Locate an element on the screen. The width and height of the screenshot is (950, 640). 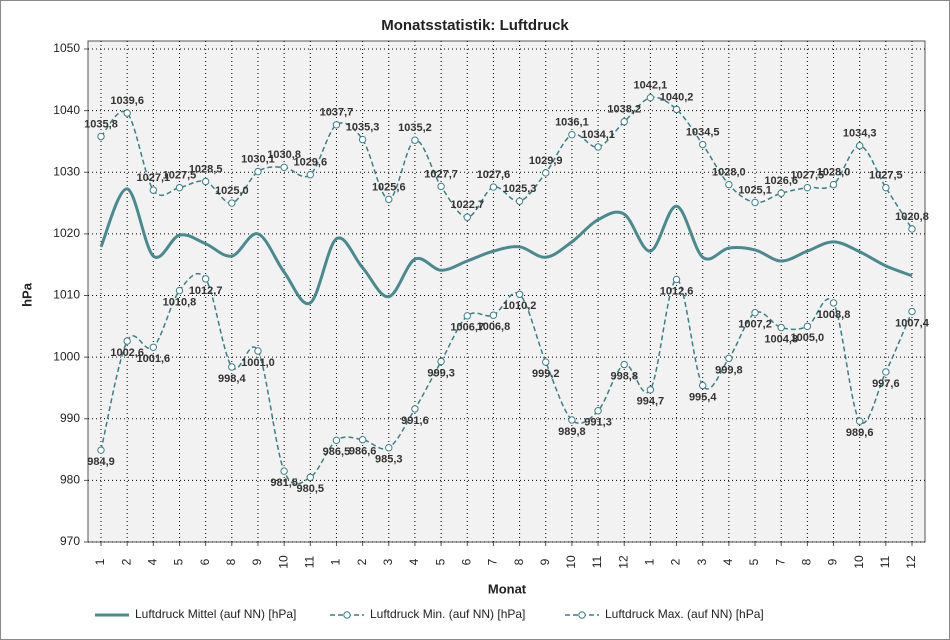
x-tick-label: 4 is located at coordinates (414, 561).